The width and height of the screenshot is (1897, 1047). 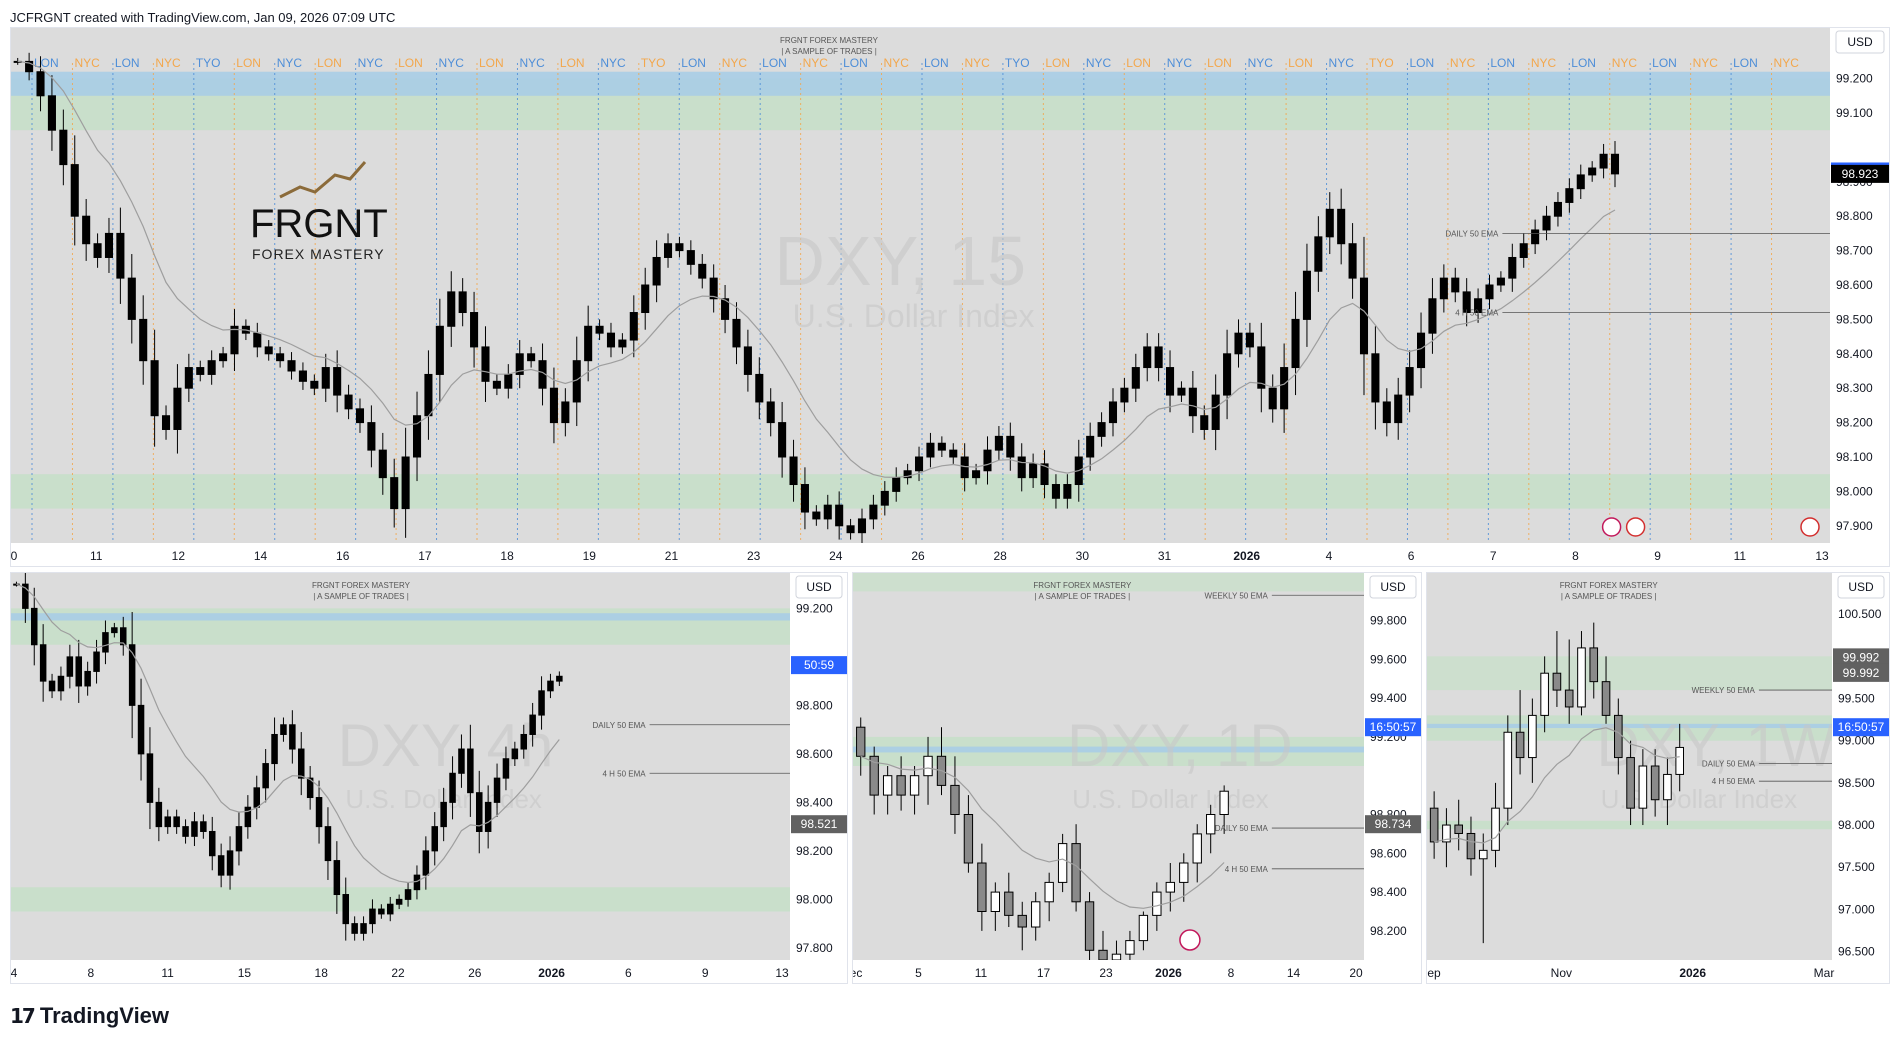 What do you see at coordinates (819, 665) in the screenshot?
I see `price-label: 50:59` at bounding box center [819, 665].